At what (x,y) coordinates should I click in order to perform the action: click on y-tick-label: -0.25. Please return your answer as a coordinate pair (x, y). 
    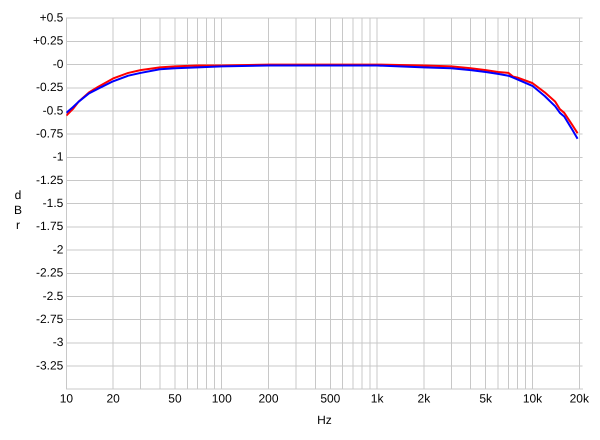
    Looking at the image, I should click on (50, 87).